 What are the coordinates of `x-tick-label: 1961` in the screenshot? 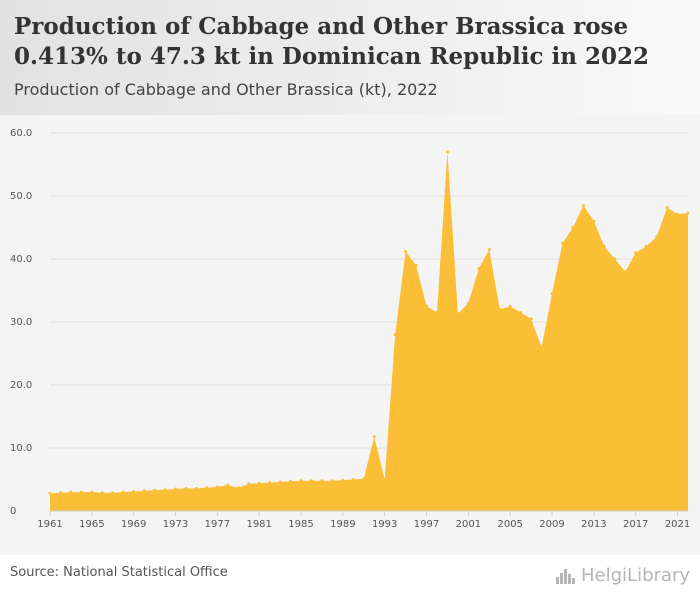 It's located at (49, 524).